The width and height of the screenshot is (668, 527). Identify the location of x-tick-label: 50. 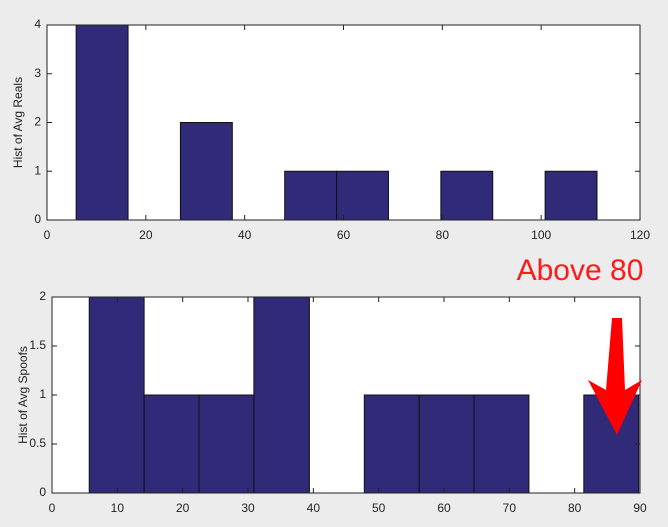
(379, 508).